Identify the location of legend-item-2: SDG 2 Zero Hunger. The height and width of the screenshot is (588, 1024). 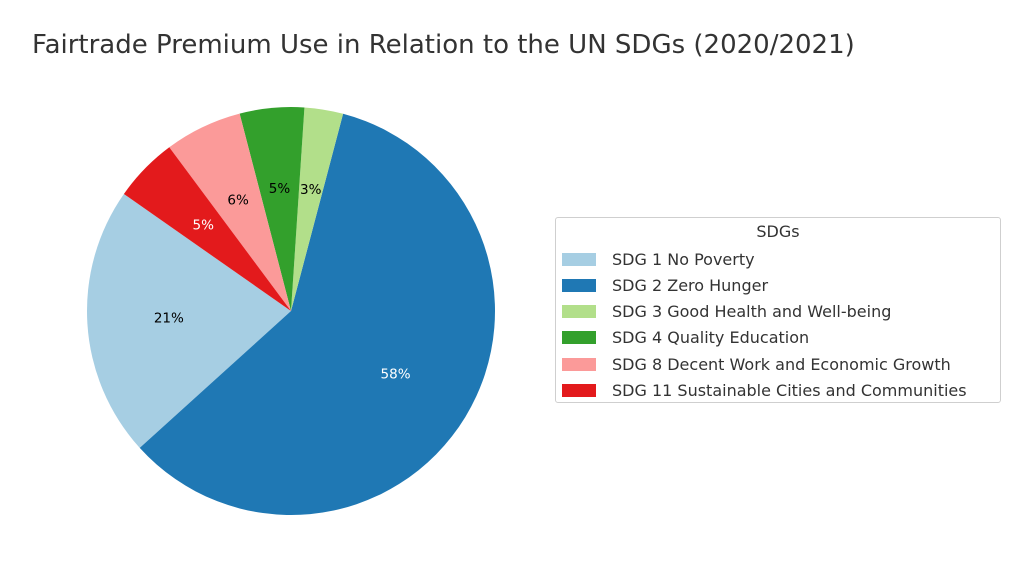
(665, 285).